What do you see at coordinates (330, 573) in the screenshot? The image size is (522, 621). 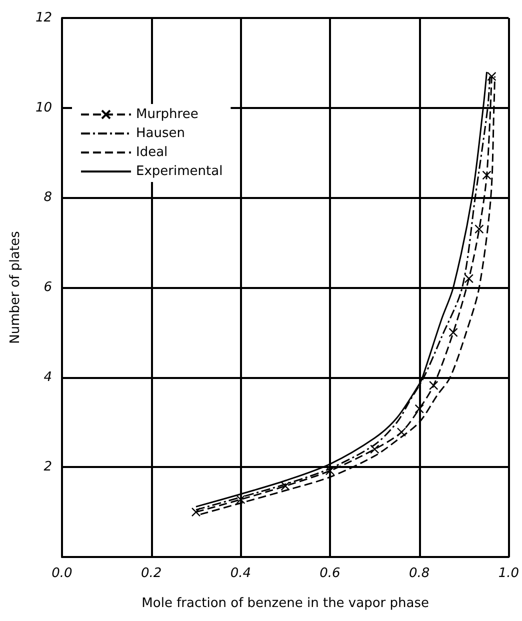 I see `x-tick-label: 0.6` at bounding box center [330, 573].